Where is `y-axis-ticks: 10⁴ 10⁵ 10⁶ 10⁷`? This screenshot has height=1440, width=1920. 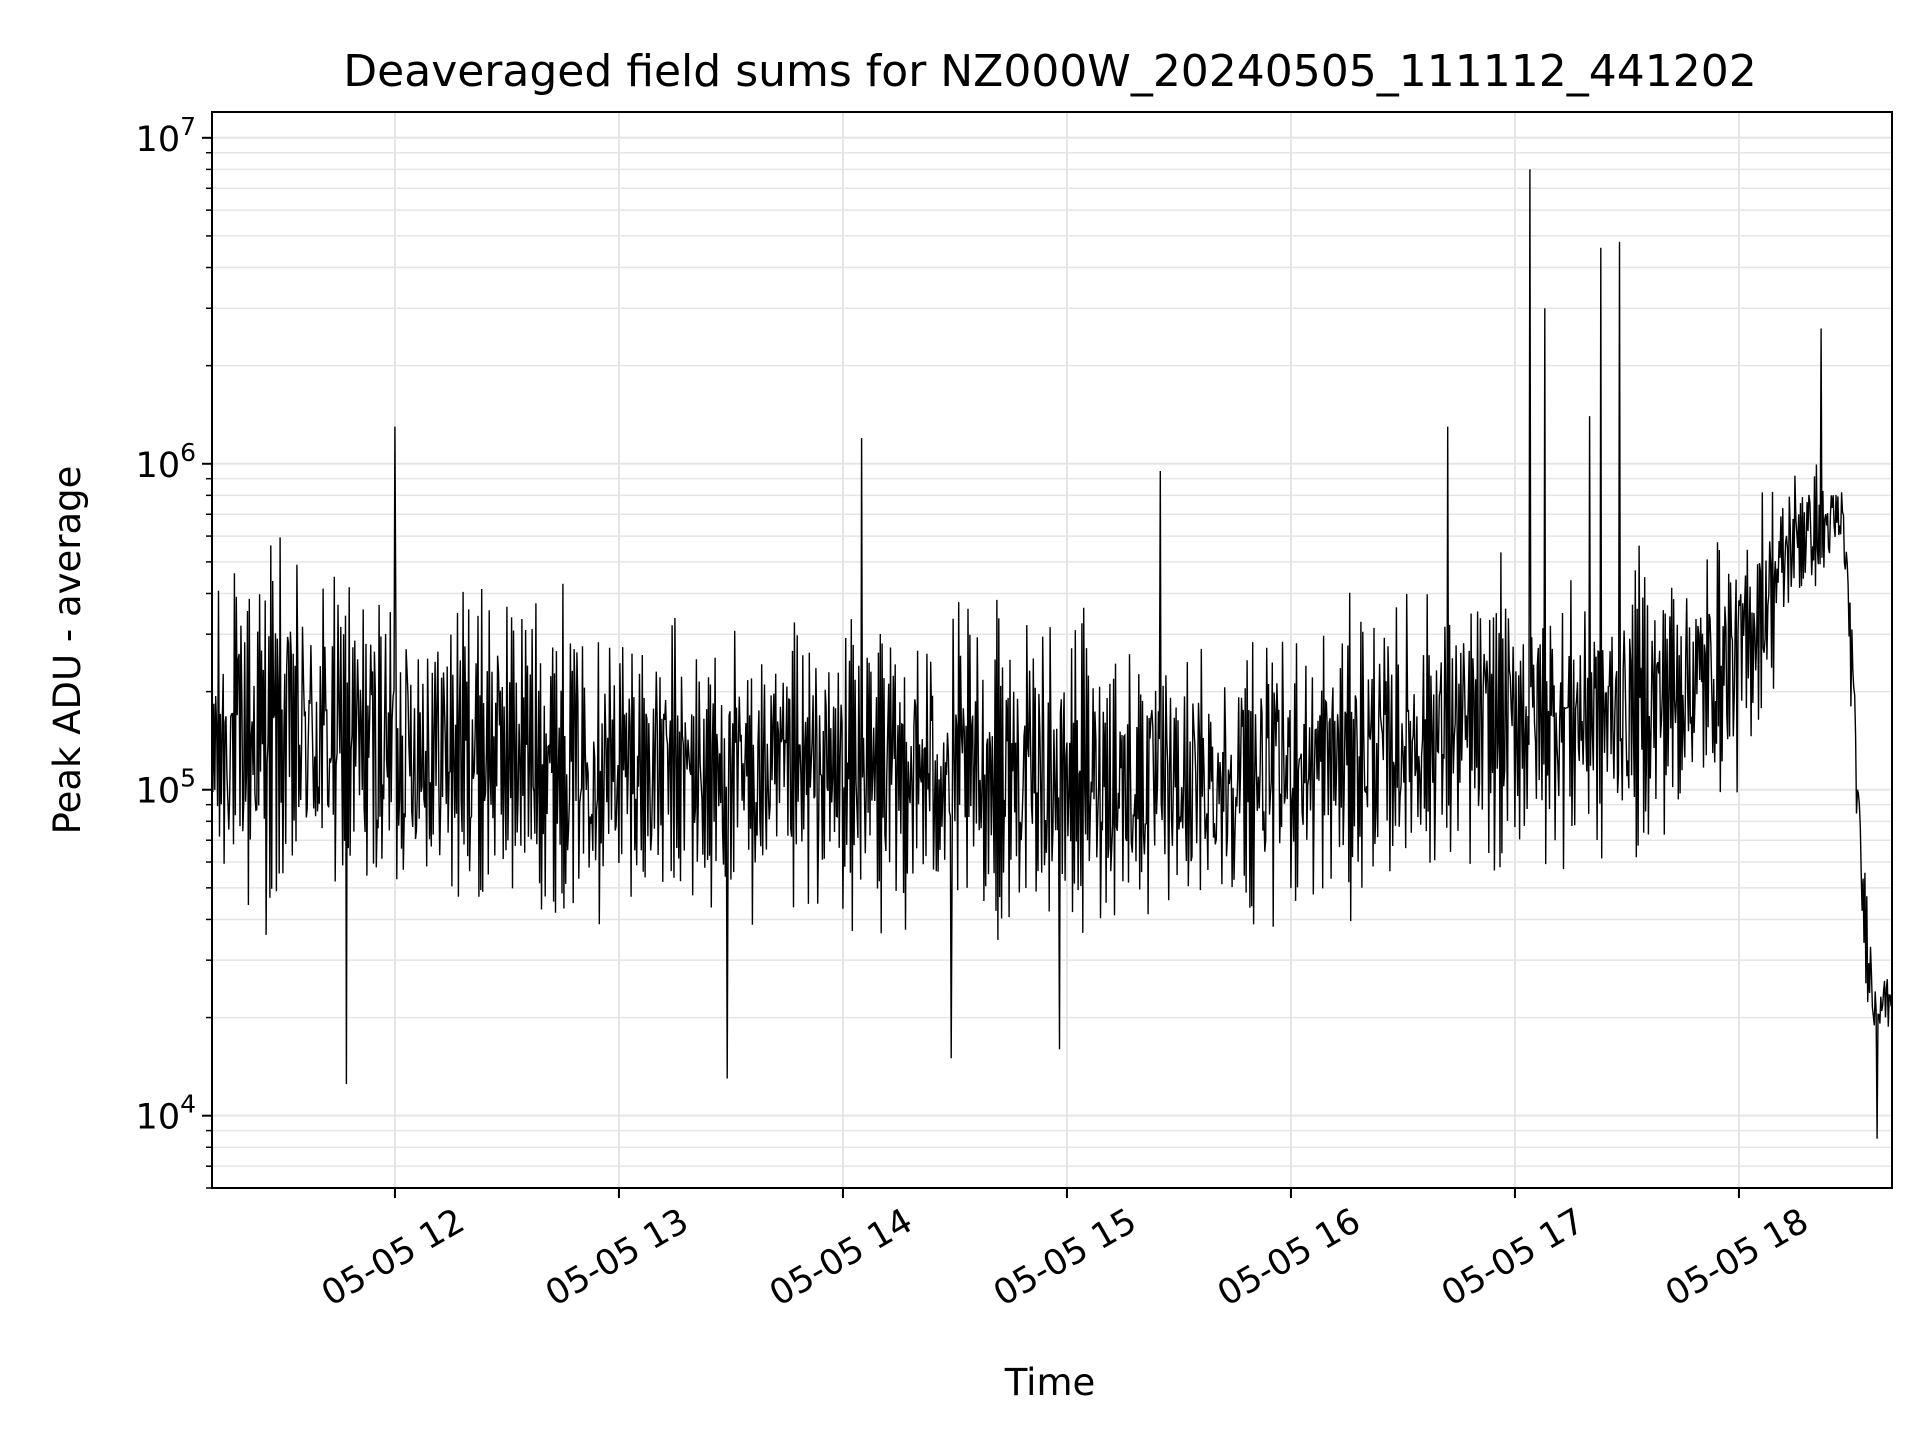 y-axis-ticks: 10⁴ 10⁵ 10⁶ 10⁷ is located at coordinates (174, 650).